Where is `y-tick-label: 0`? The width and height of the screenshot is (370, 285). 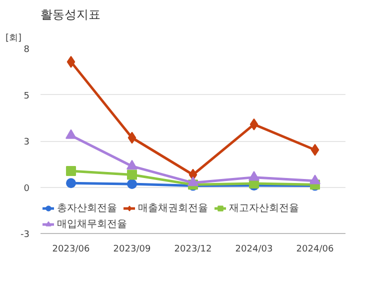
y-tick-label: 0 is located at coordinates (27, 189).